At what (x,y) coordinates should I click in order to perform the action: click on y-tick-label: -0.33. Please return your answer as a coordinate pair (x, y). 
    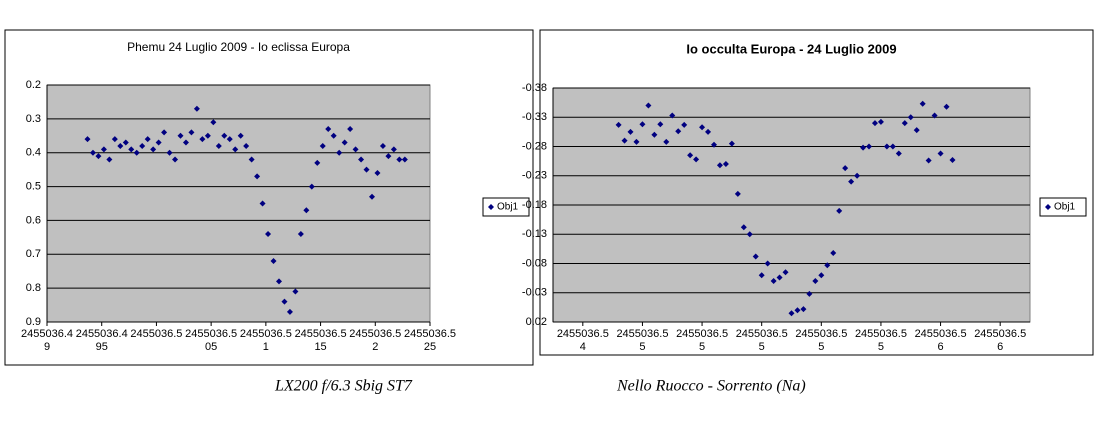
    Looking at the image, I should click on (534, 117).